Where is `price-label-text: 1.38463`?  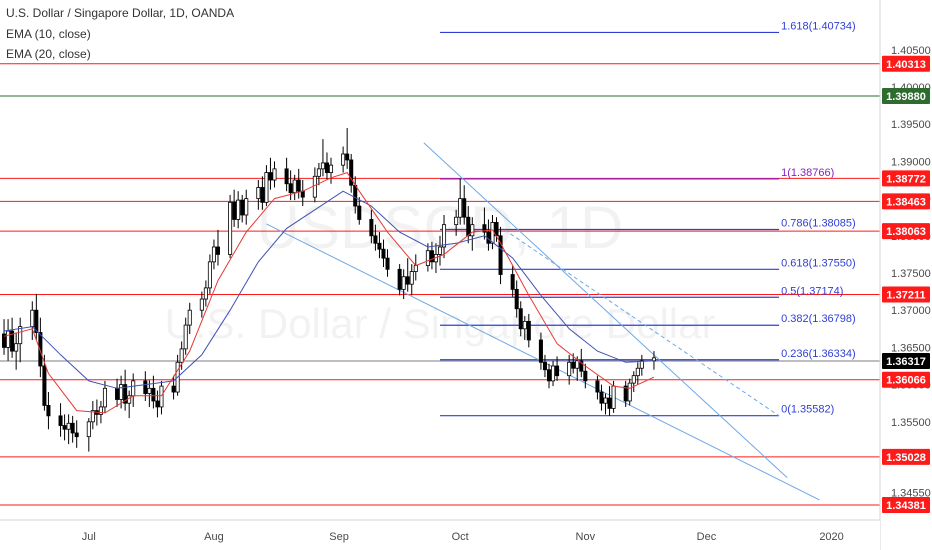
price-label-text: 1.38463 is located at coordinates (906, 202).